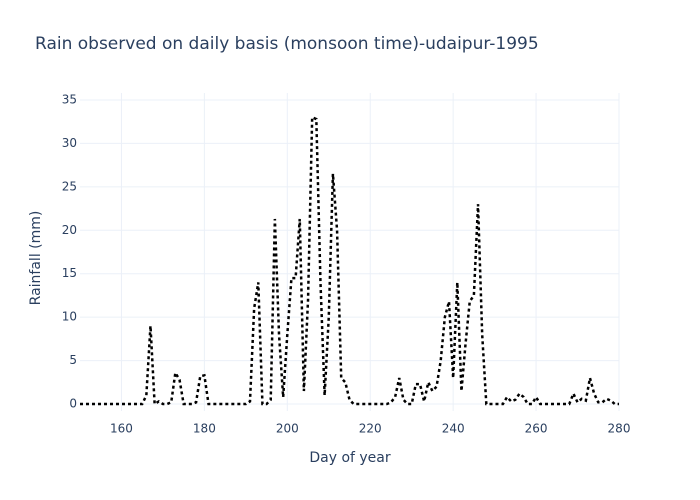 The image size is (700, 500). I want to click on x-tick-label: 280, so click(619, 429).